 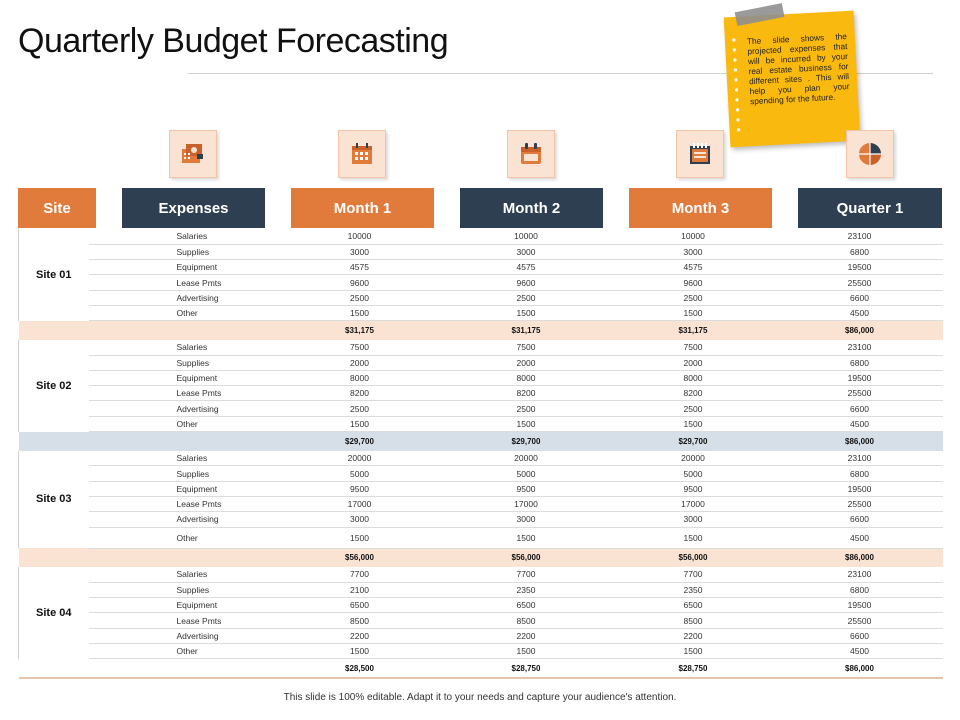 What do you see at coordinates (693, 473) in the screenshot?
I see `month-3-cell: 5000` at bounding box center [693, 473].